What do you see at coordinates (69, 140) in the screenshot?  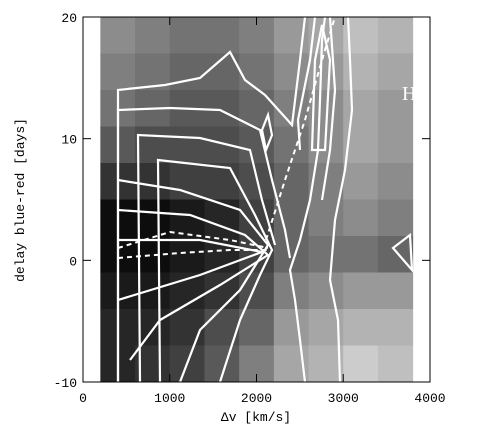 I see `y-tick-label: 10` at bounding box center [69, 140].